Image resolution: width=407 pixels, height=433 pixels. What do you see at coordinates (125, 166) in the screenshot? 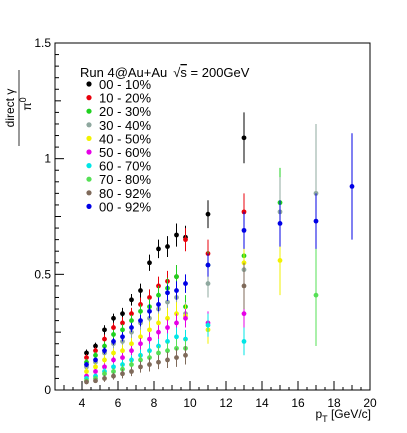
I see `legend-label: 60 - 70%` at bounding box center [125, 166].